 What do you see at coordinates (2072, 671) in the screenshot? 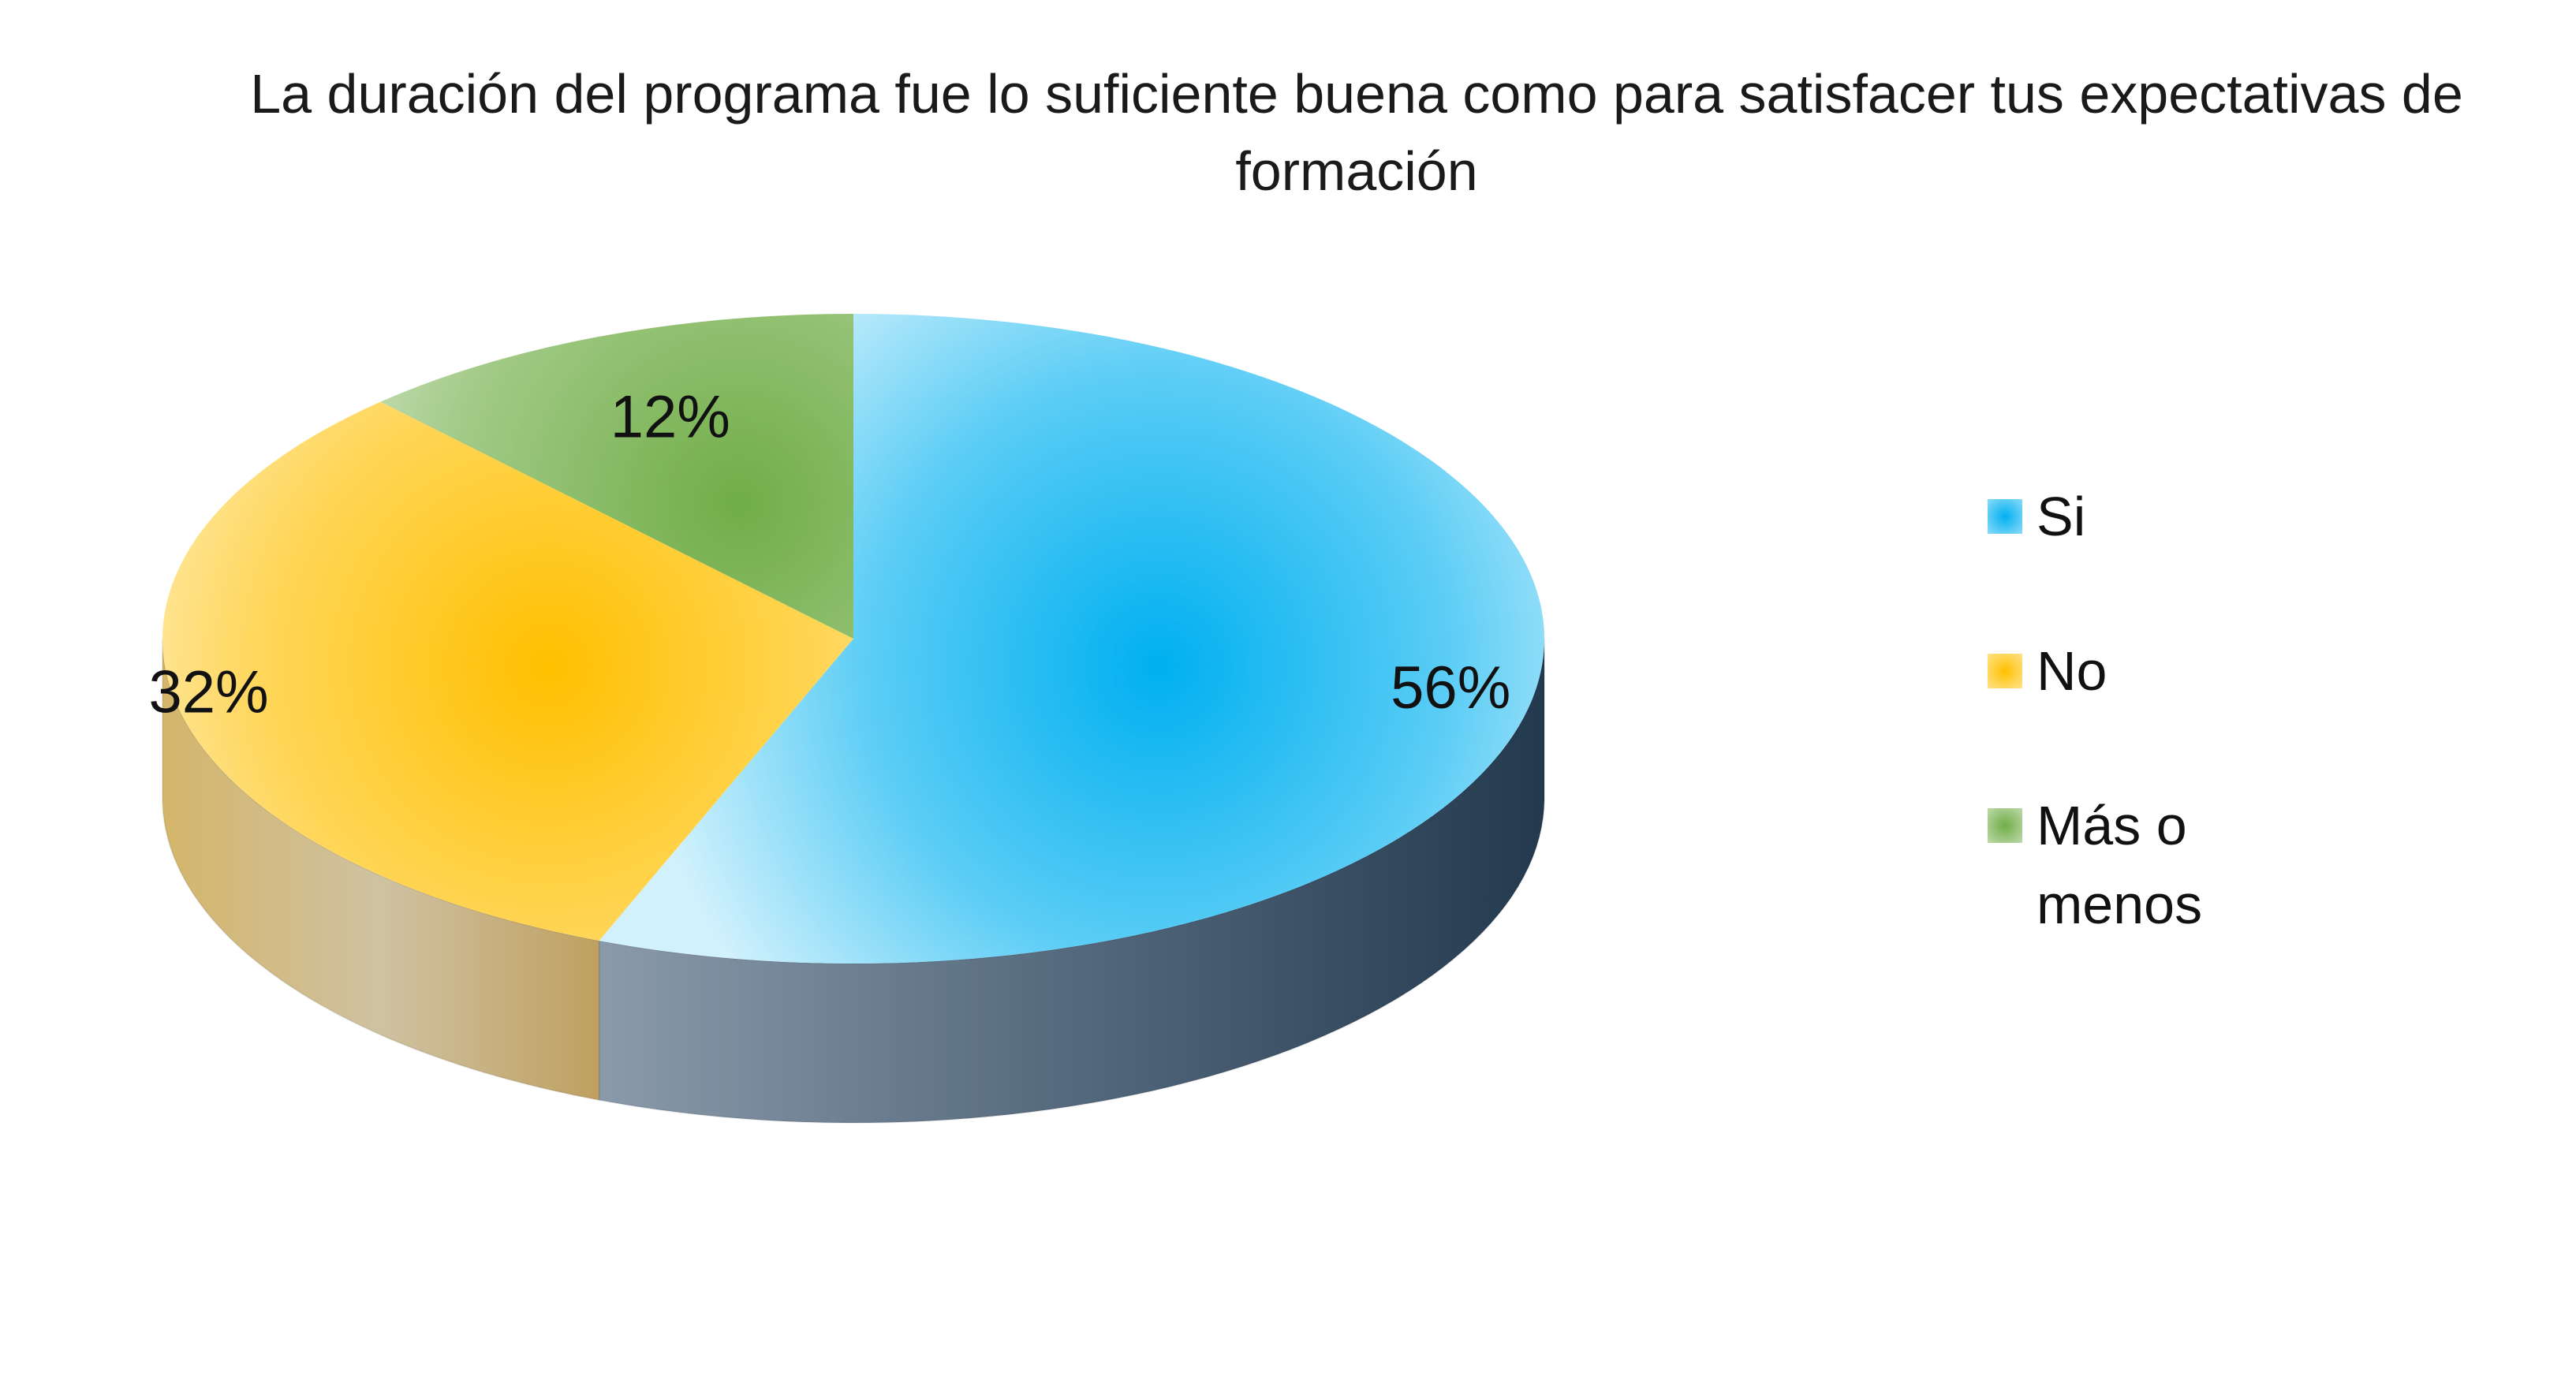
I see `legend-label: No` at bounding box center [2072, 671].